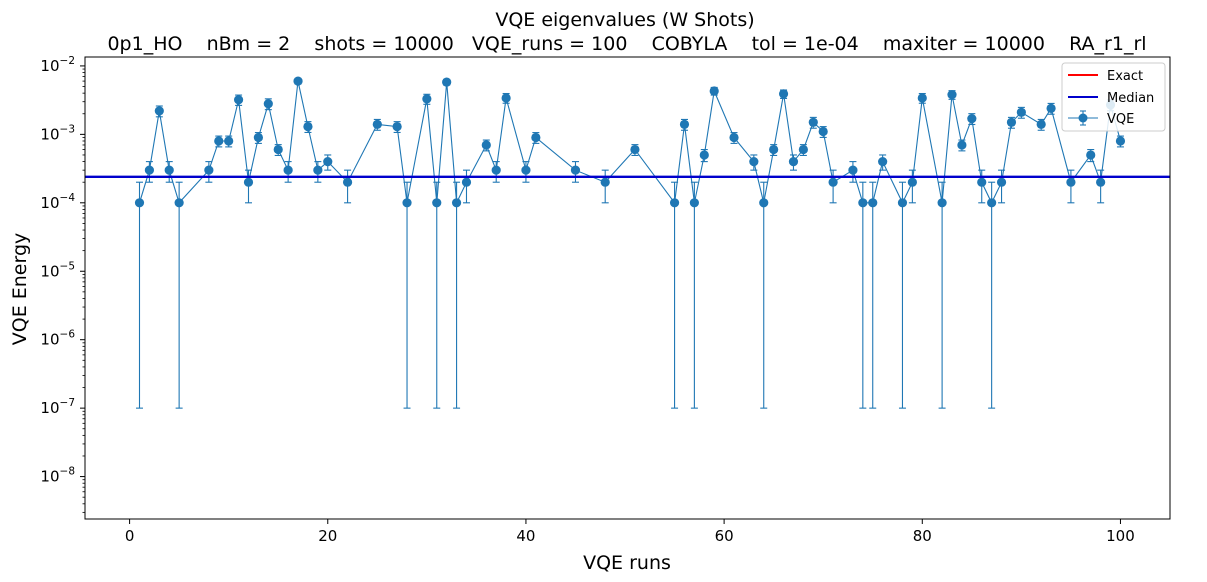 Image resolution: width=1207 pixels, height=582 pixels. What do you see at coordinates (630, 532) in the screenshot?
I see `x-axis-ticks: 0 20 40 60 80 100` at bounding box center [630, 532].